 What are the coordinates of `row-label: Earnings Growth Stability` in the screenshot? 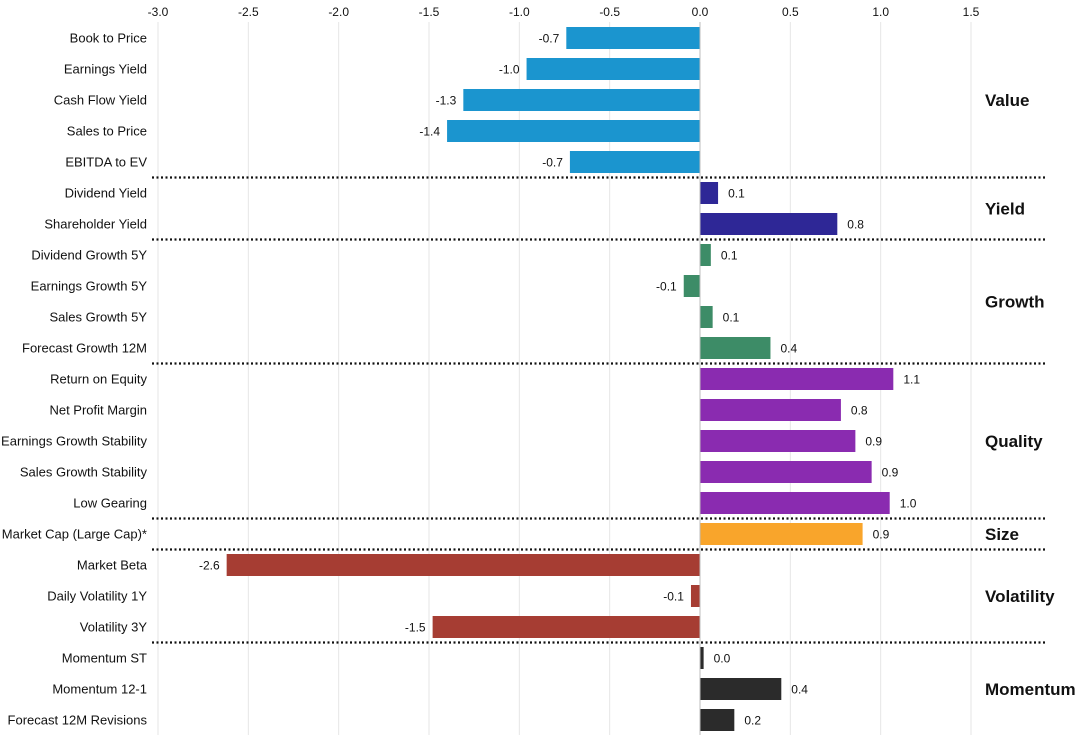 It's located at (74, 441).